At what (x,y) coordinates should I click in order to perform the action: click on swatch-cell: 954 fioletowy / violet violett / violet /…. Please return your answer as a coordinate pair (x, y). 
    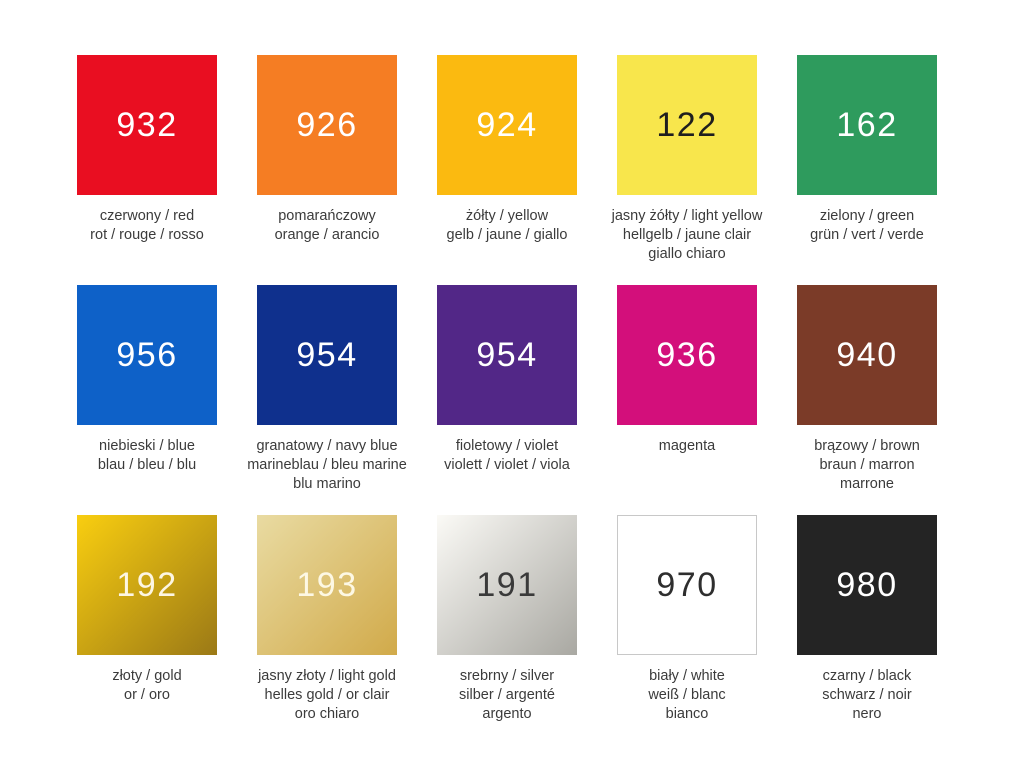
    Looking at the image, I should click on (507, 400).